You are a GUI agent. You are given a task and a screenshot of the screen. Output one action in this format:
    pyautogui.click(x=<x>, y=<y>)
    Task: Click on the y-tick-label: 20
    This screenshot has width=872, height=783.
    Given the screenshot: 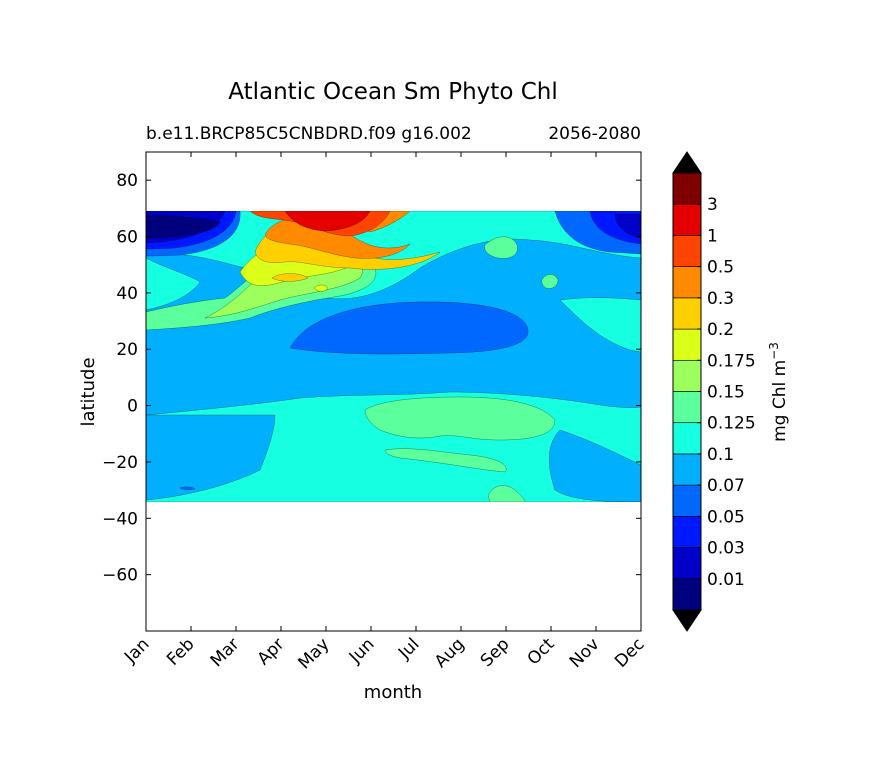 What is the action you would take?
    pyautogui.click(x=127, y=350)
    